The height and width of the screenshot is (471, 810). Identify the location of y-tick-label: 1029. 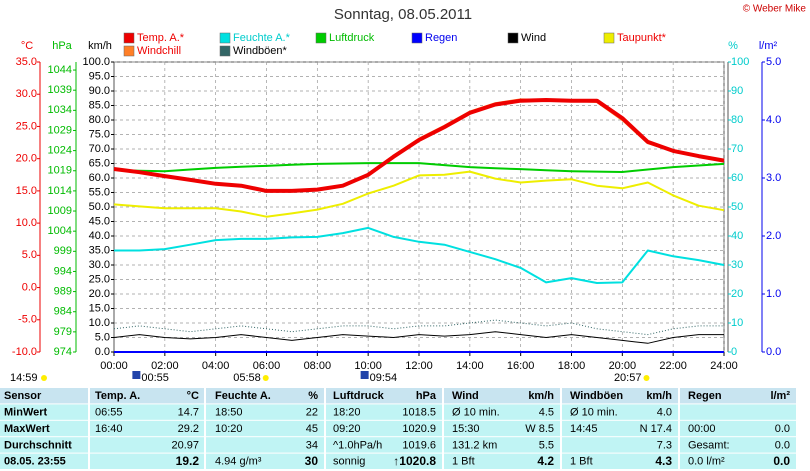
(60, 130).